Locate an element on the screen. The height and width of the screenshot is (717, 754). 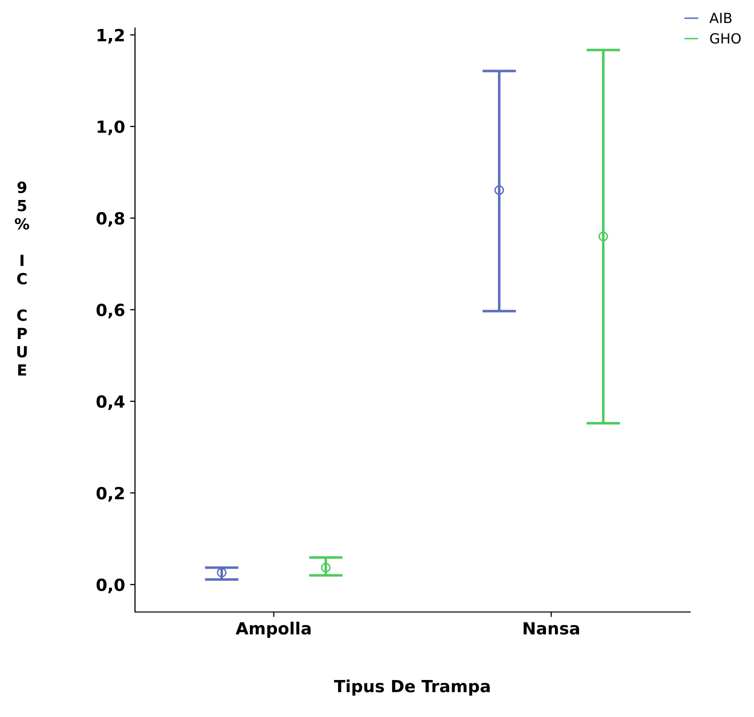
x-tick-label: Nansa is located at coordinates (552, 628).